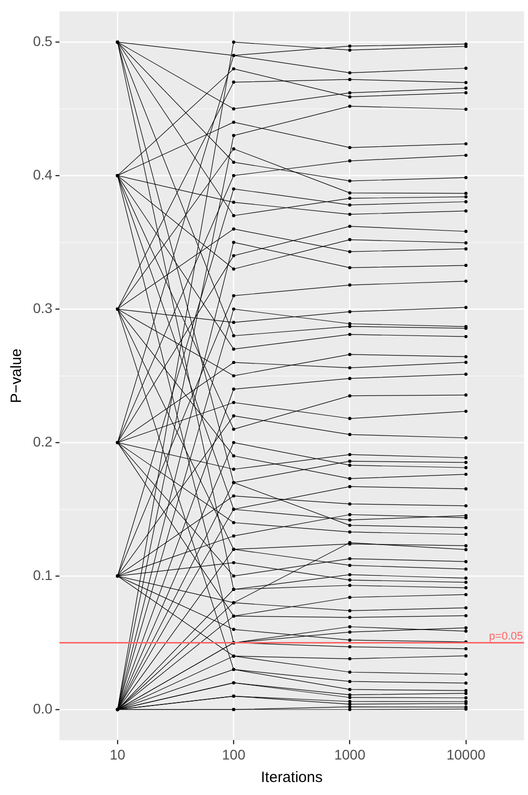 This screenshot has height=795, width=528. Describe the element at coordinates (234, 754) in the screenshot. I see `x-tick-label: 100` at that location.